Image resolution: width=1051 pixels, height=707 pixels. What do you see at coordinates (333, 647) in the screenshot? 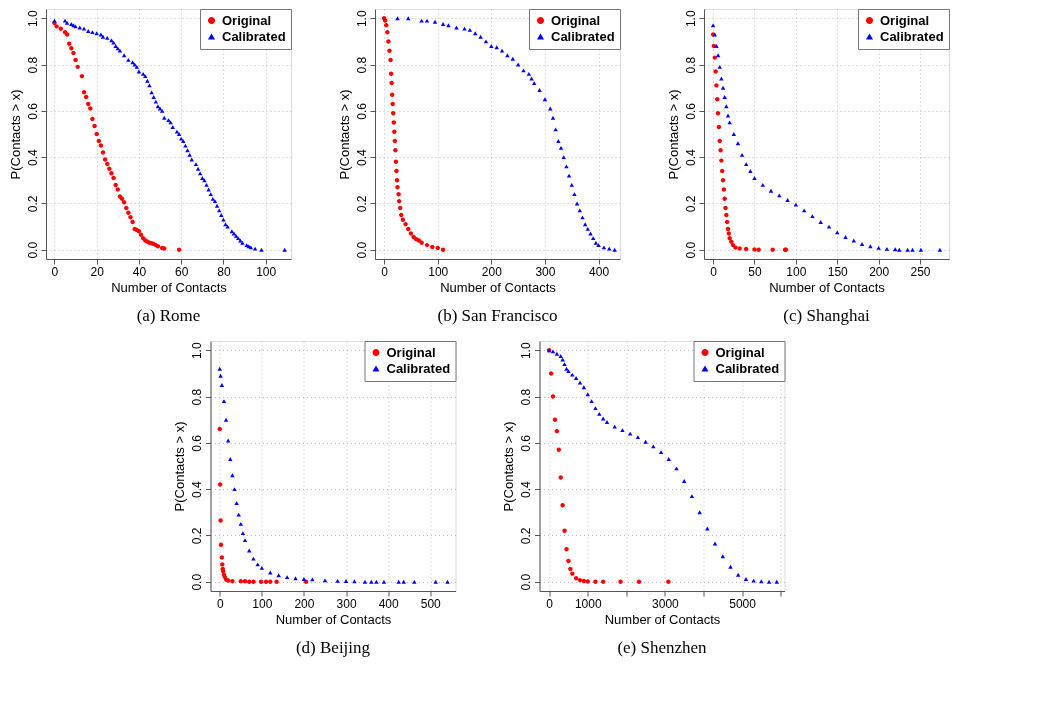
I see `text: (d) Beijing` at bounding box center [333, 647].